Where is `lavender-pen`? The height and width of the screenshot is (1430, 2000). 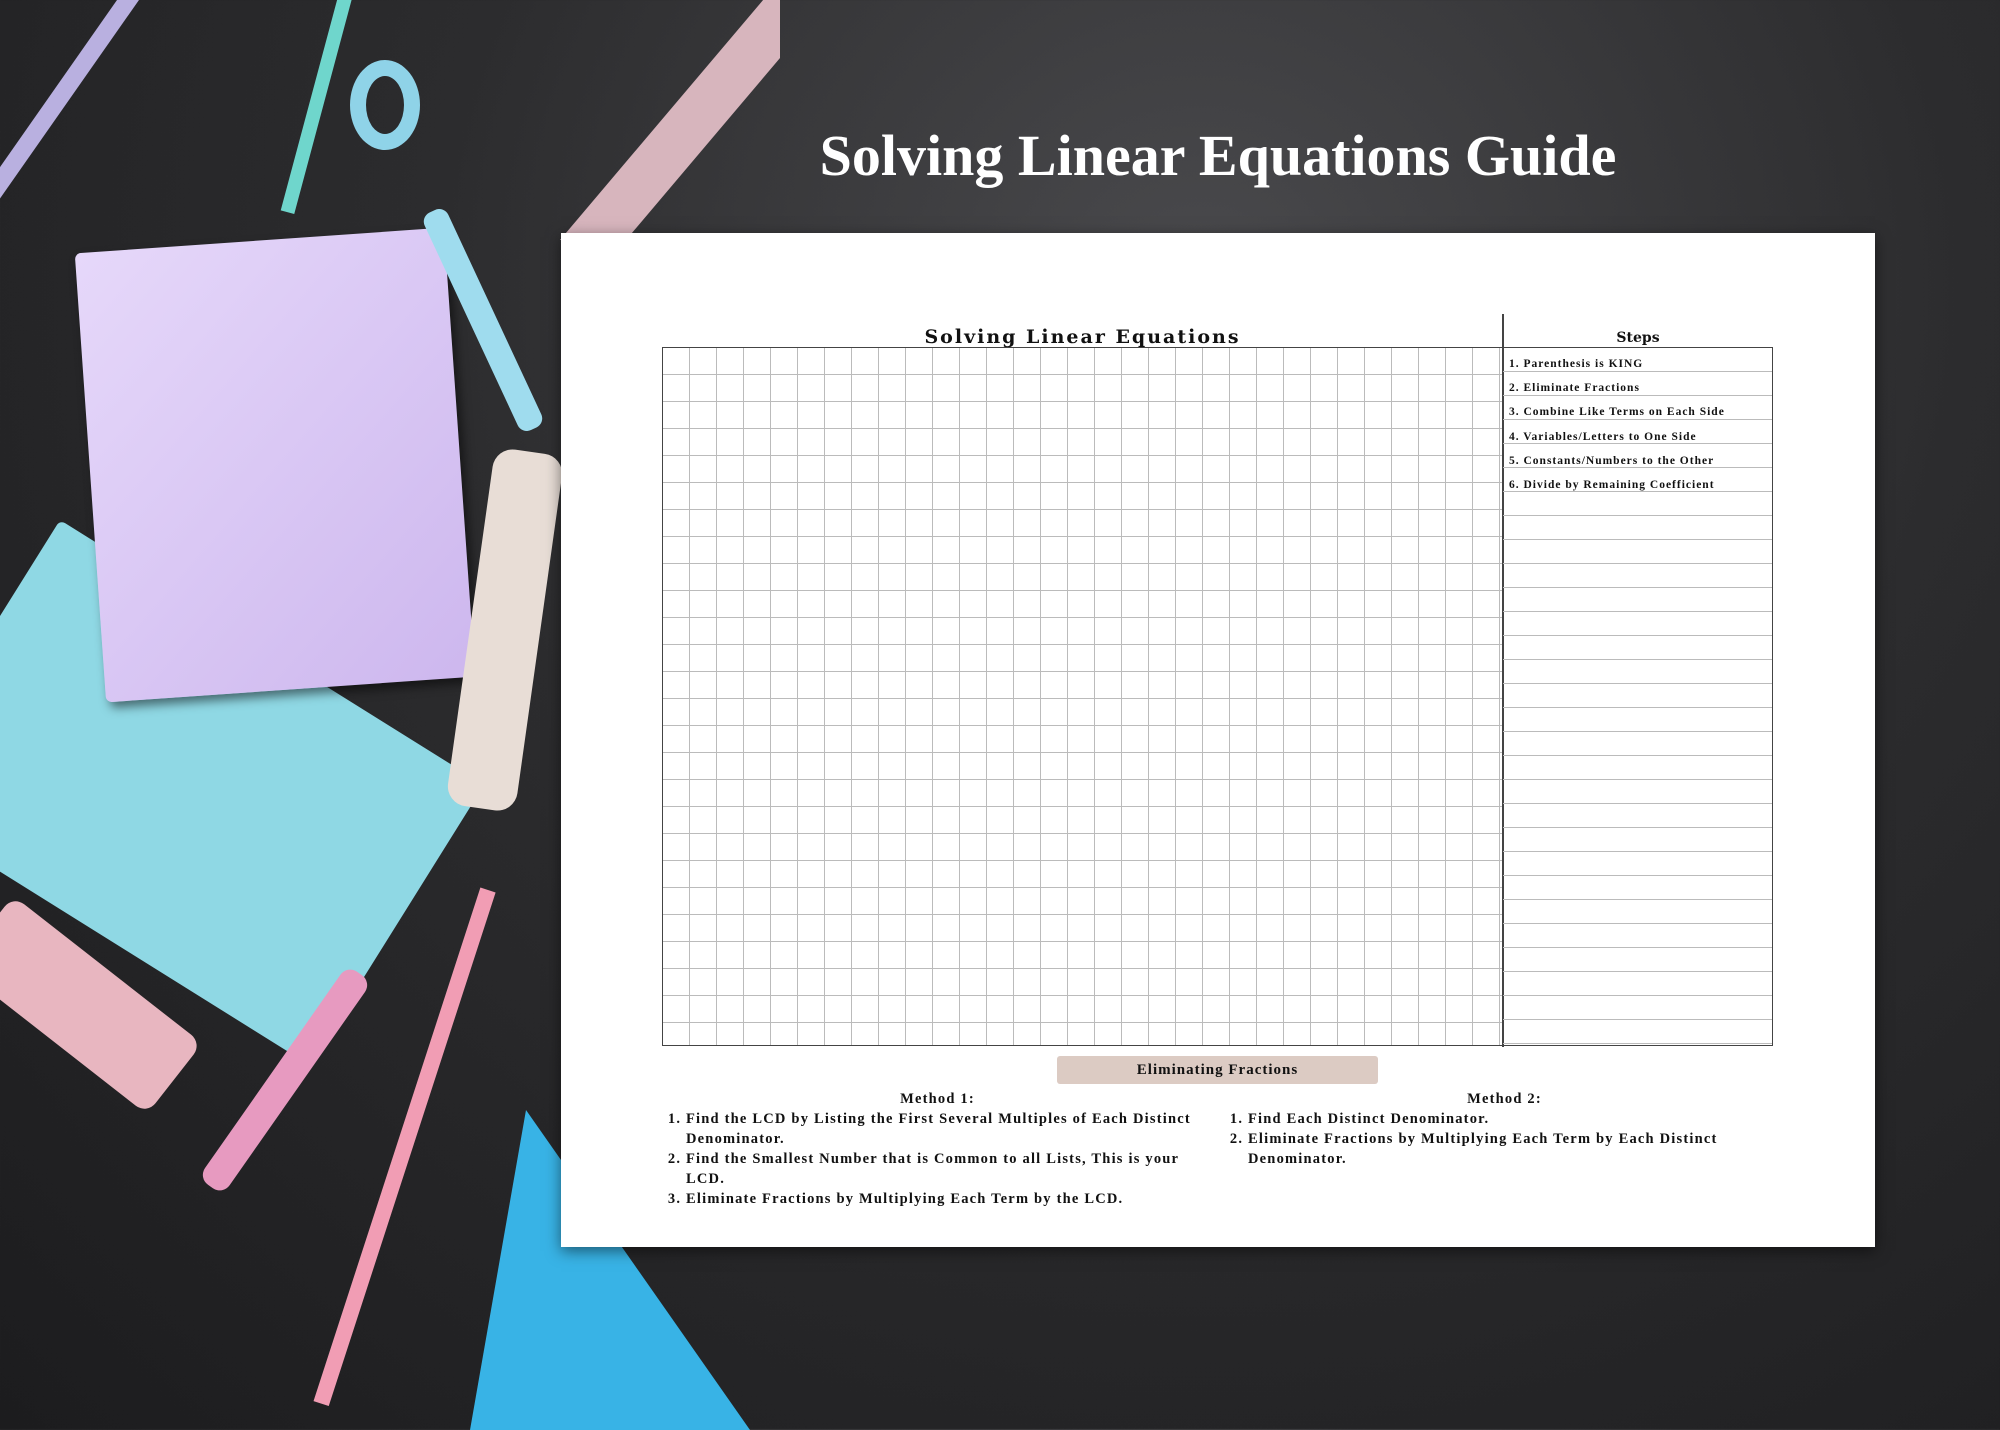
lavender-pen is located at coordinates (78, 106).